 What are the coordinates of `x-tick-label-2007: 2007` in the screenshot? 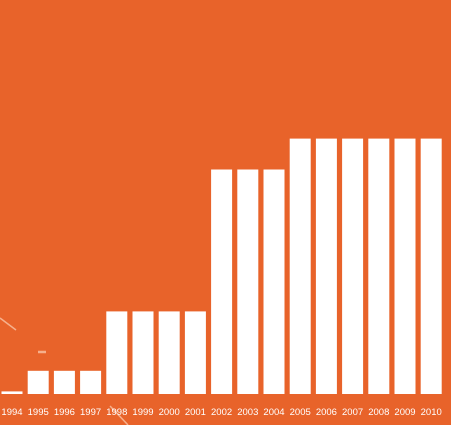 It's located at (352, 412).